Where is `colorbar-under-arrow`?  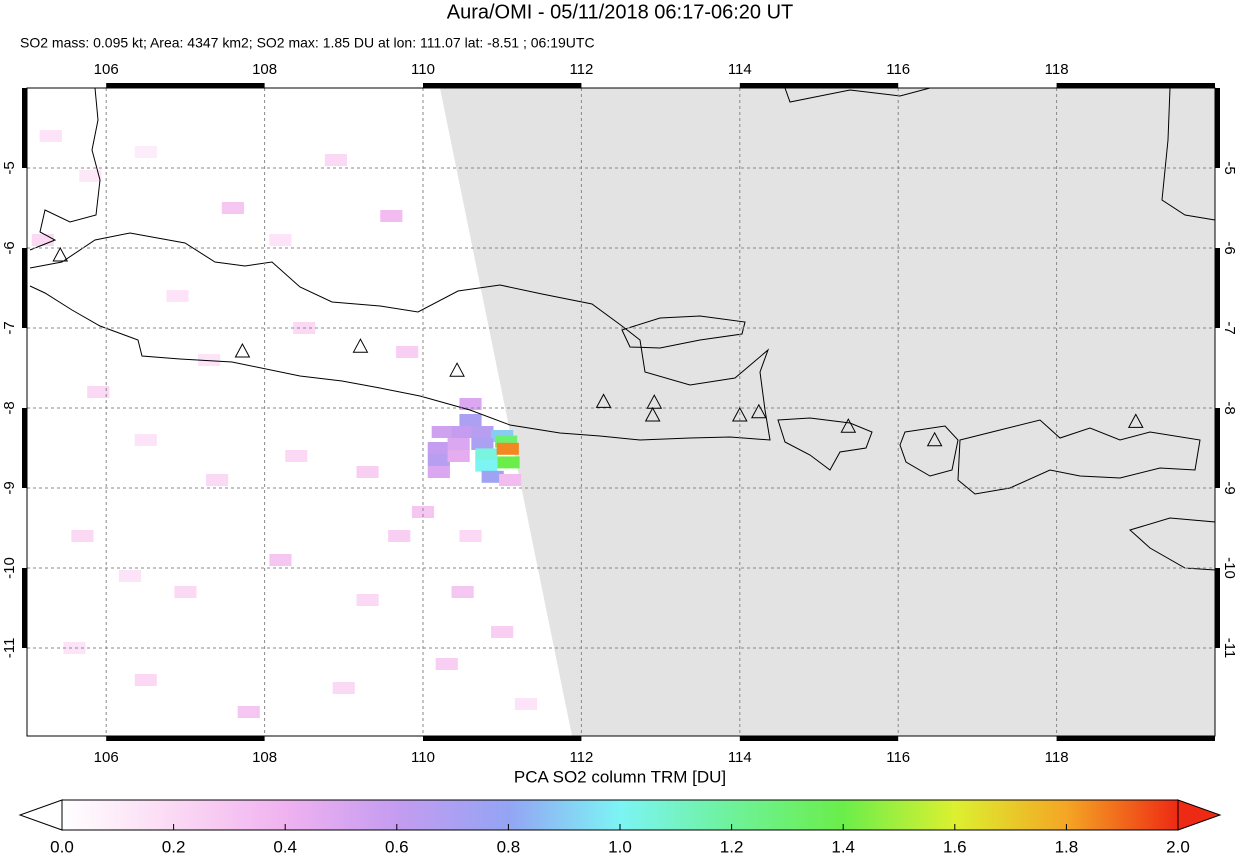 colorbar-under-arrow is located at coordinates (40, 815).